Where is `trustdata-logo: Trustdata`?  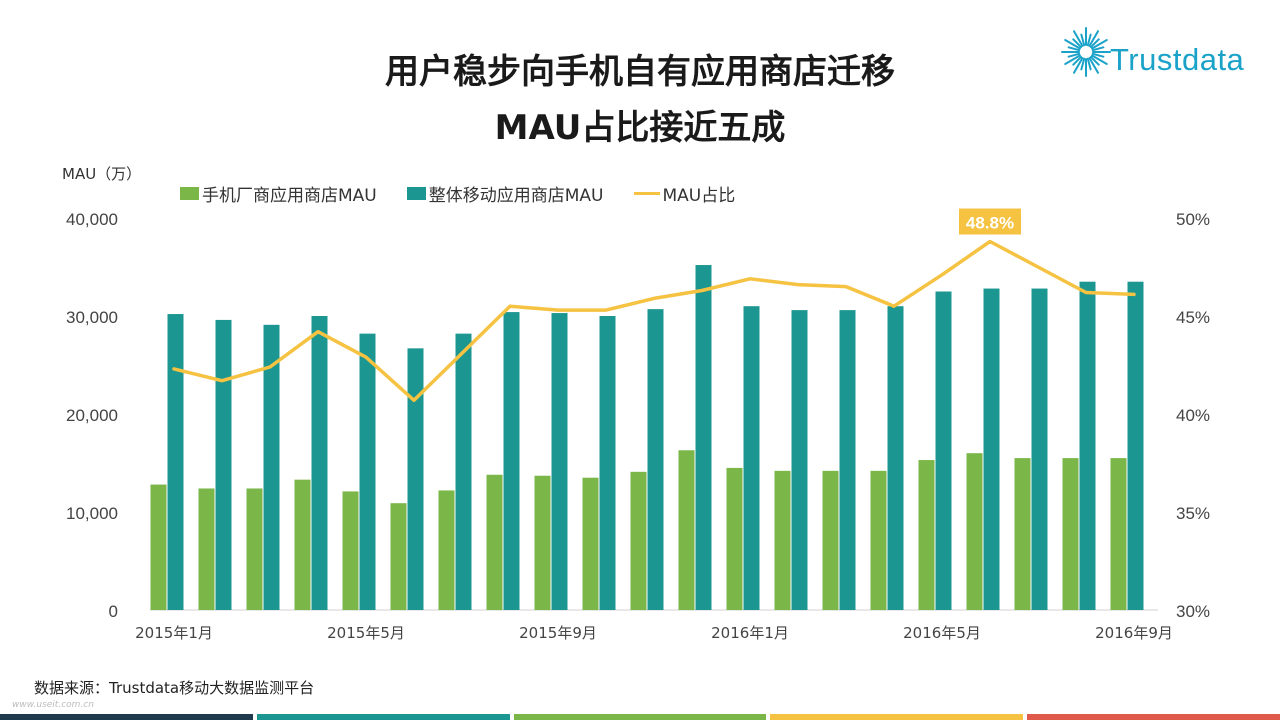
trustdata-logo: Trustdata is located at coordinates (1163, 51).